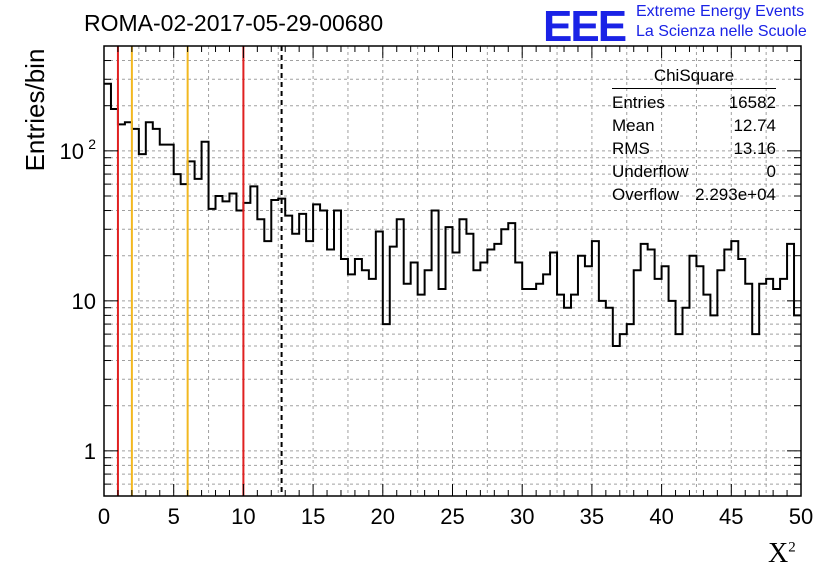 This screenshot has height=572, width=836. I want to click on y-tick-label-sup: 2, so click(92, 144).